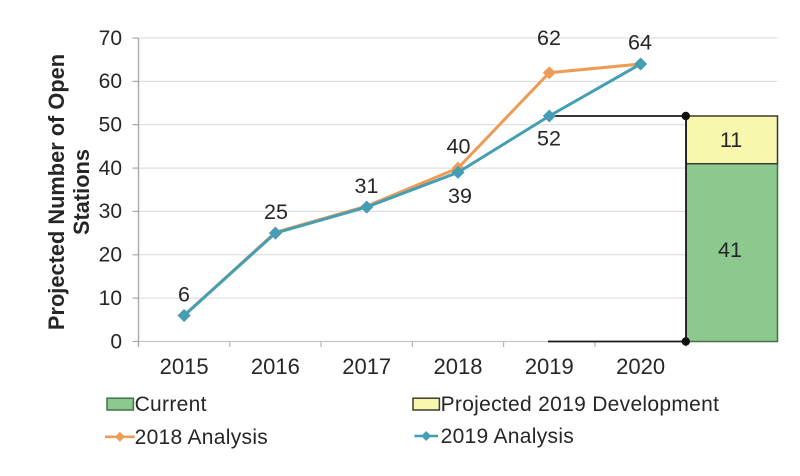 Image resolution: width=800 pixels, height=476 pixels. Describe the element at coordinates (110, 81) in the screenshot. I see `svg-text: 60` at that location.